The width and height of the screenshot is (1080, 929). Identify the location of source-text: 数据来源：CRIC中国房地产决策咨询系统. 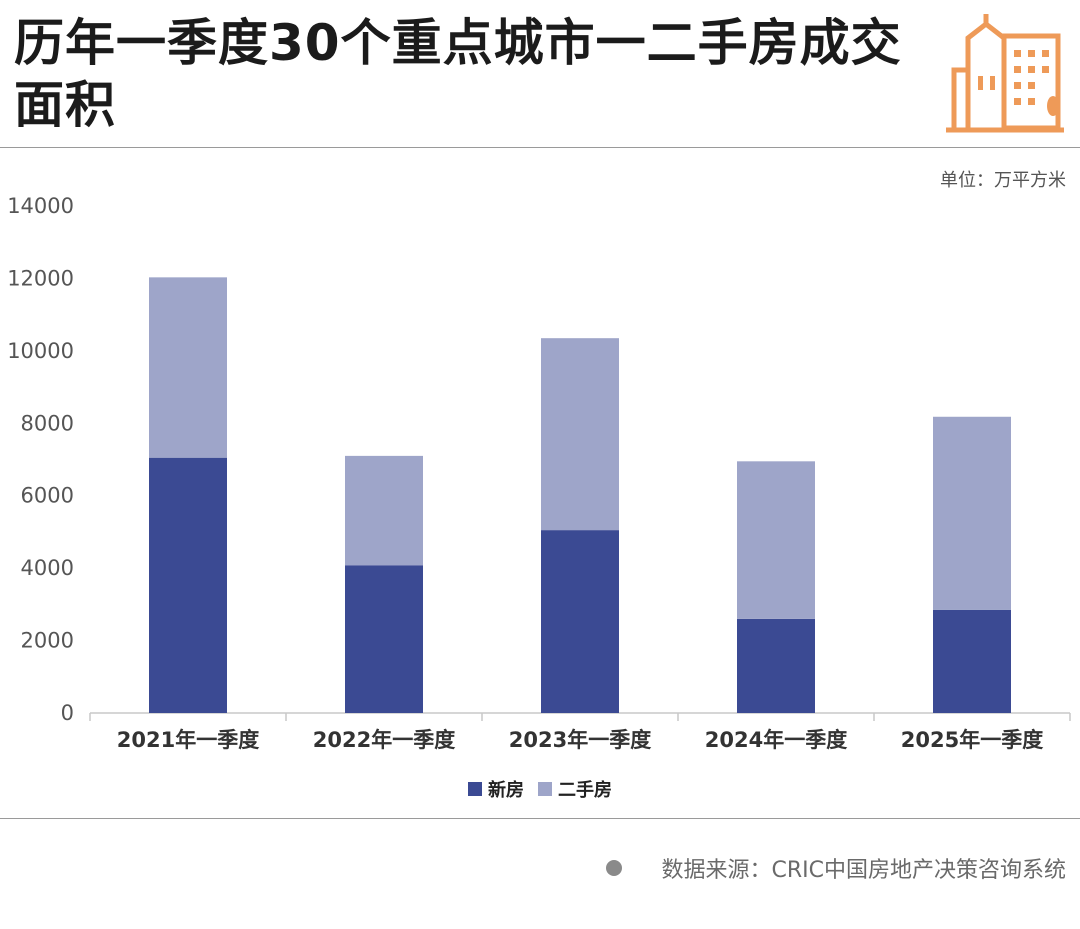
(864, 870).